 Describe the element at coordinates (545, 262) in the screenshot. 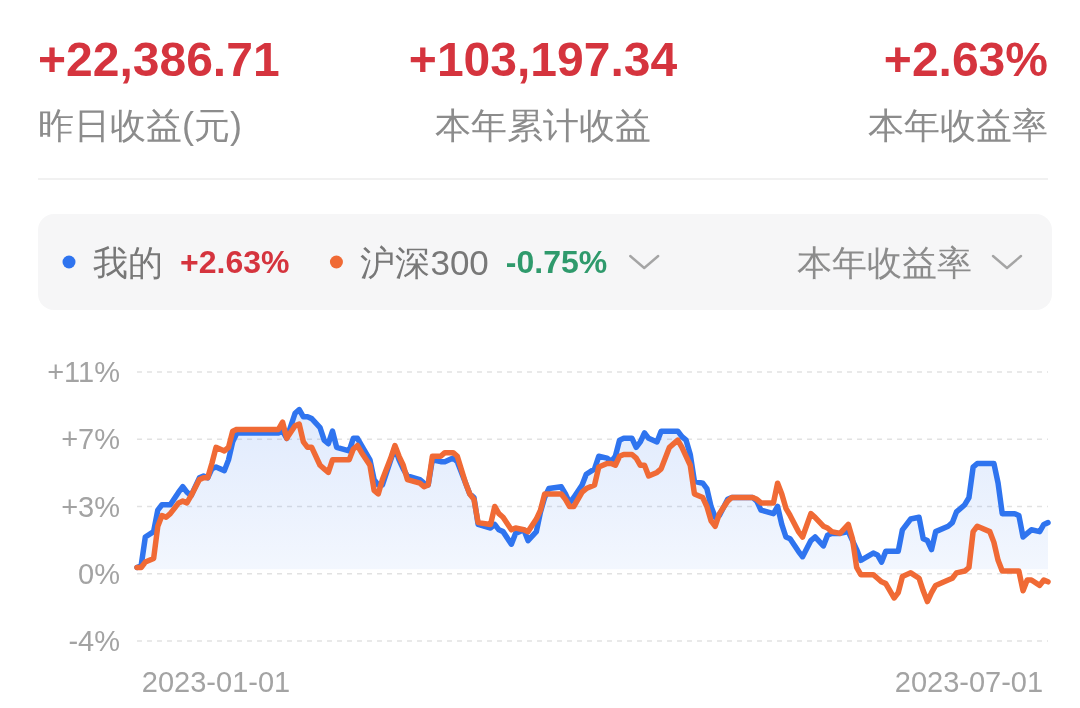

I see `legend: 我的 +2.63% 沪深300 -0.75% 本年收益率` at that location.